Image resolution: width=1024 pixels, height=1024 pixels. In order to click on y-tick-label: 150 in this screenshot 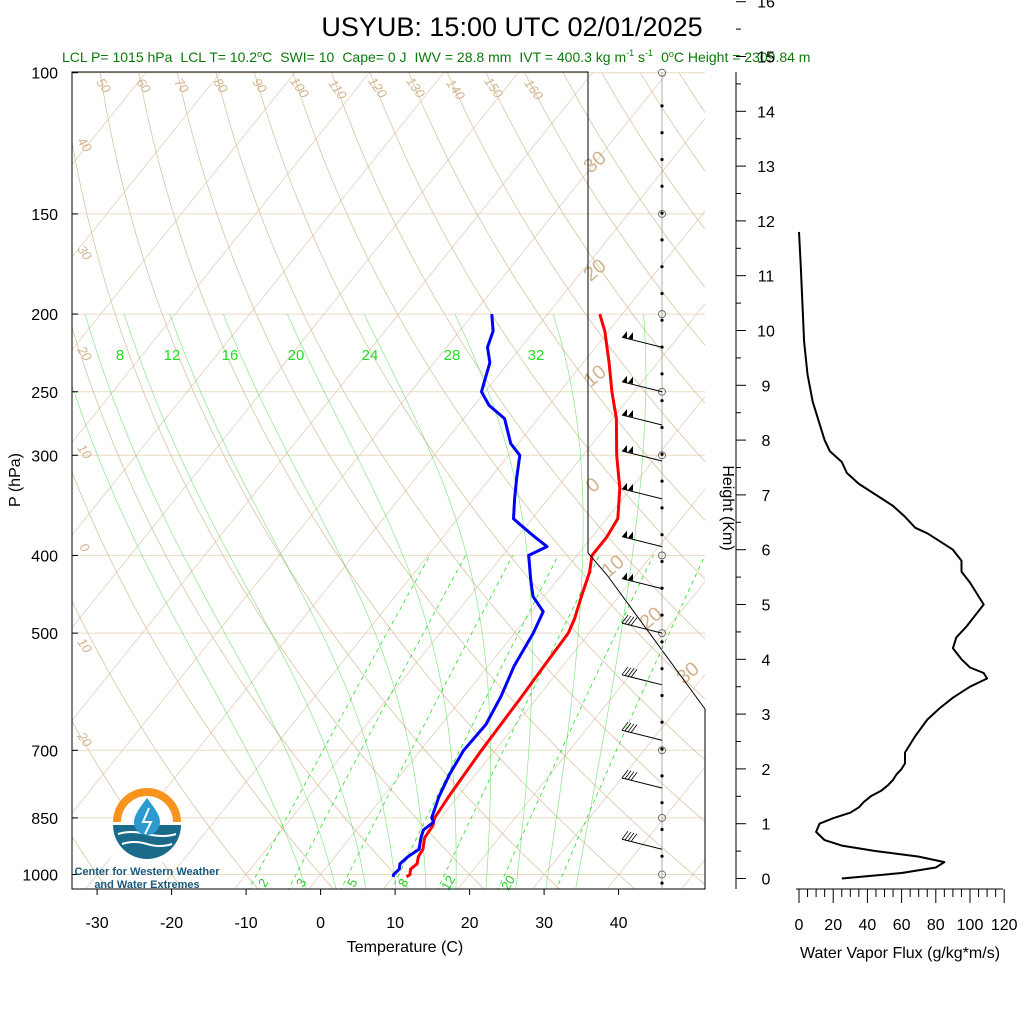, I will do `click(44, 215)`.